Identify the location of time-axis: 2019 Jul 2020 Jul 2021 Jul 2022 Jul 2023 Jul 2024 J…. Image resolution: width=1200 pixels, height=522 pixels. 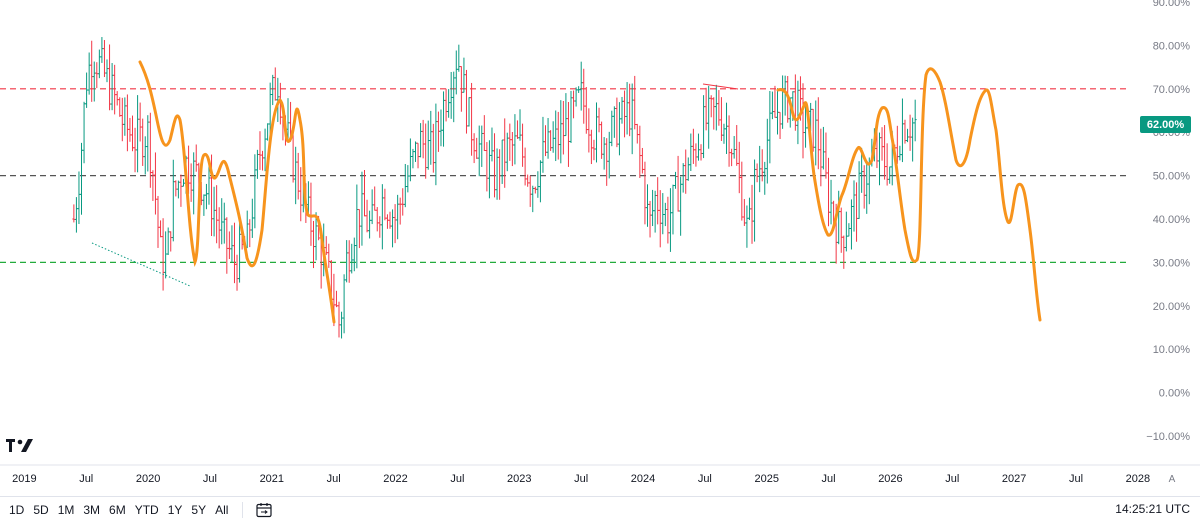
(600, 474).